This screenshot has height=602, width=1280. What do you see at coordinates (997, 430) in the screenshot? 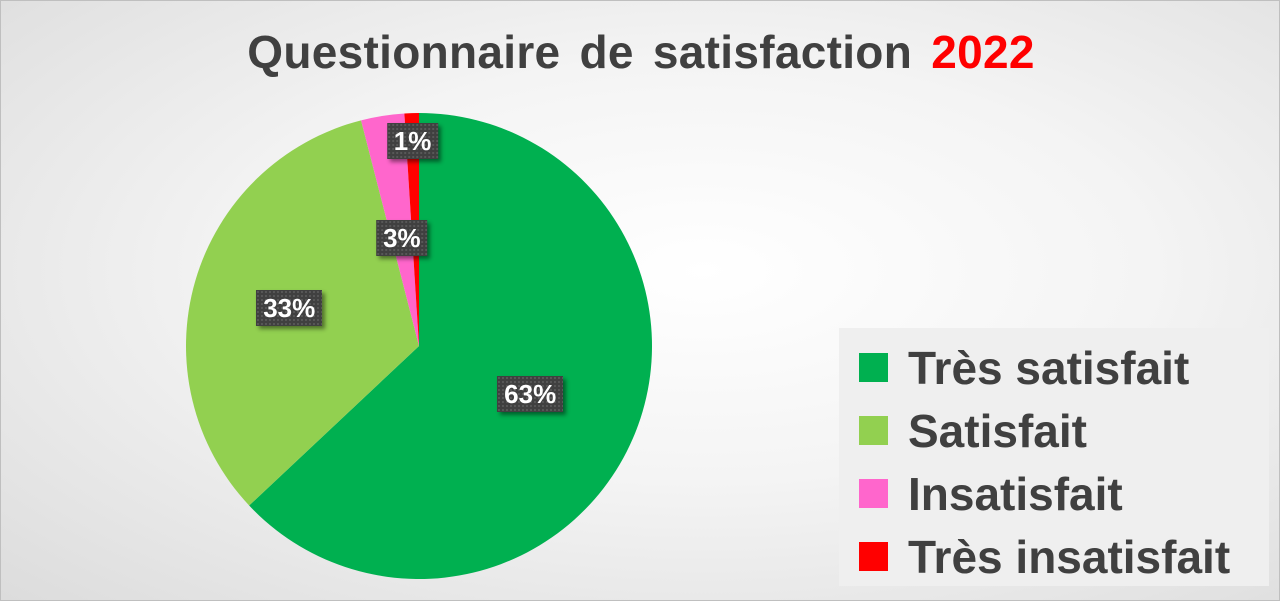
I see `legend-label: Satisfait` at bounding box center [997, 430].